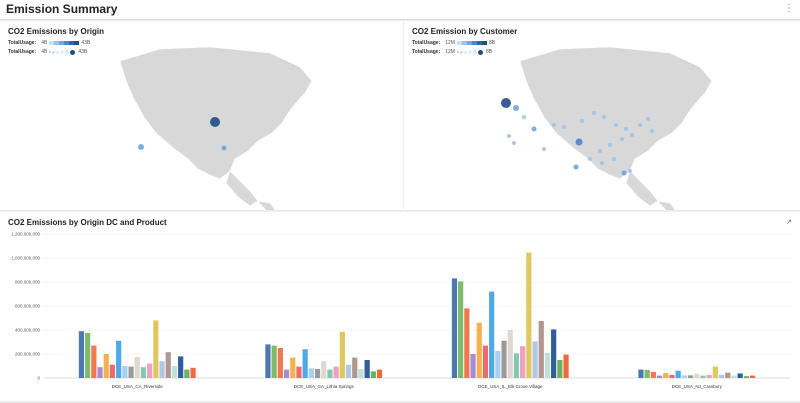  What do you see at coordinates (25, 258) in the screenshot?
I see `y-tick-label: 1,000,000,000` at bounding box center [25, 258].